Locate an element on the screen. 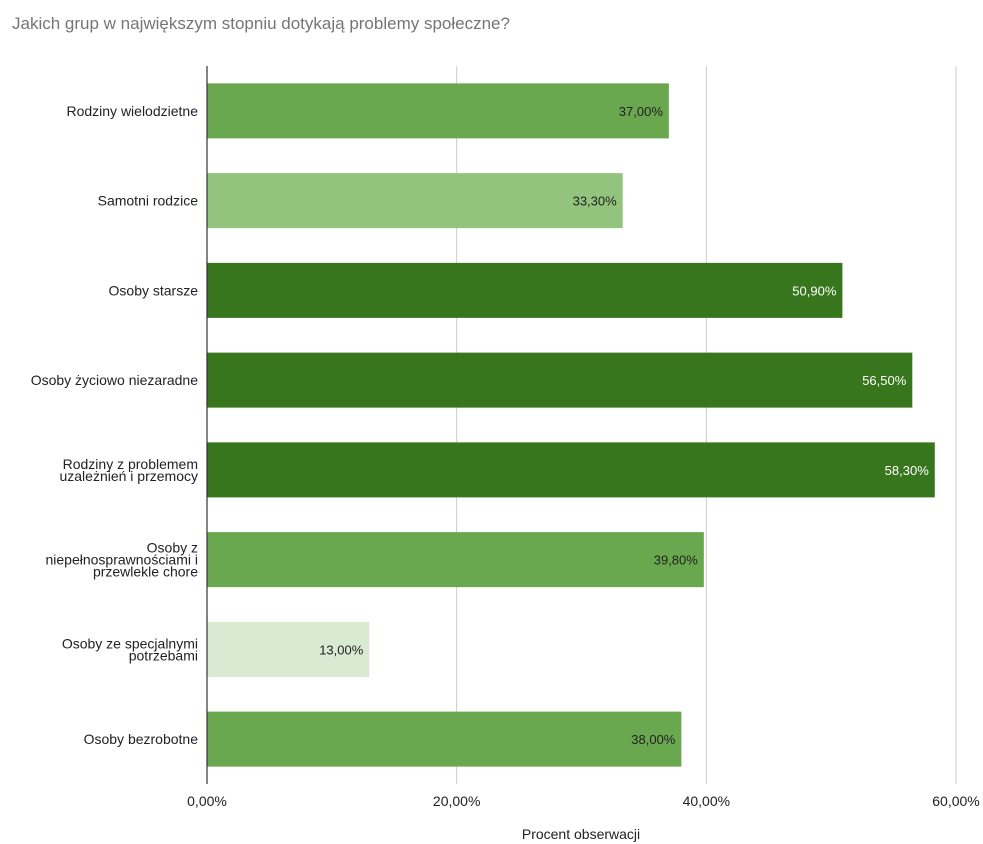 This screenshot has height=844, width=983. category-label-line: potrzebami is located at coordinates (163, 655).